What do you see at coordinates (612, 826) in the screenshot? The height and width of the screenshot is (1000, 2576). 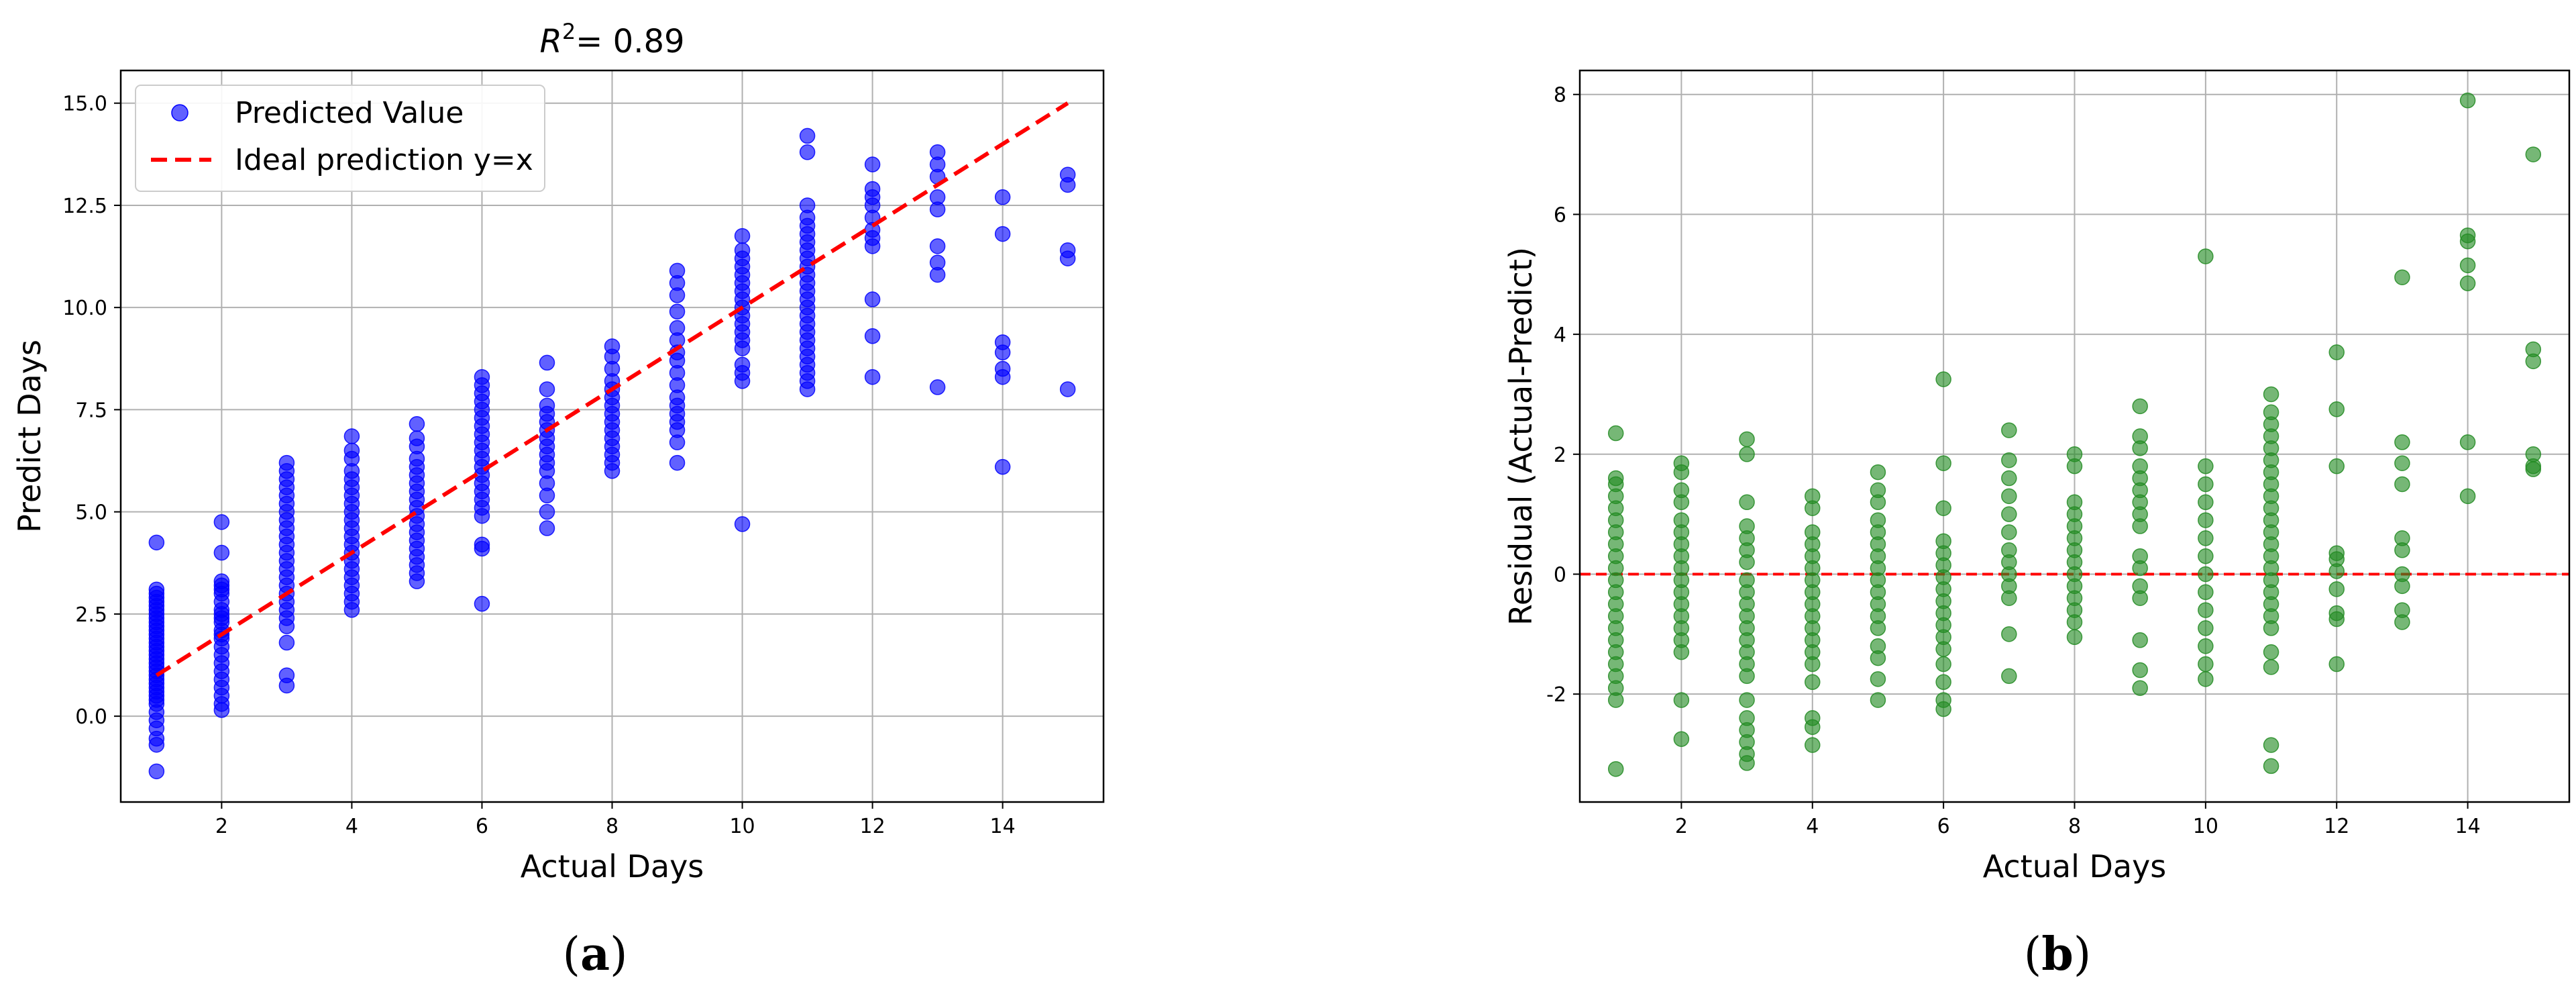 I see `x-tick-label: 8` at bounding box center [612, 826].